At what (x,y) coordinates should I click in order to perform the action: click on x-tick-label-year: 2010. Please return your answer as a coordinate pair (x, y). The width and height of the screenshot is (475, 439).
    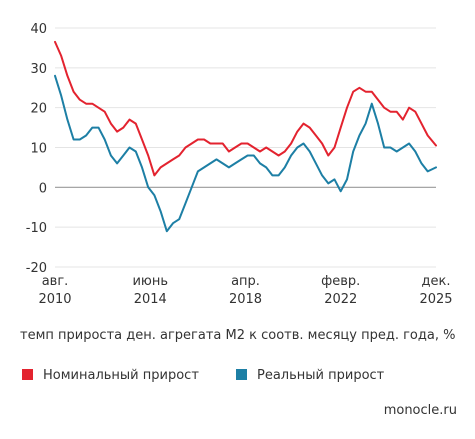
    Looking at the image, I should click on (54, 299).